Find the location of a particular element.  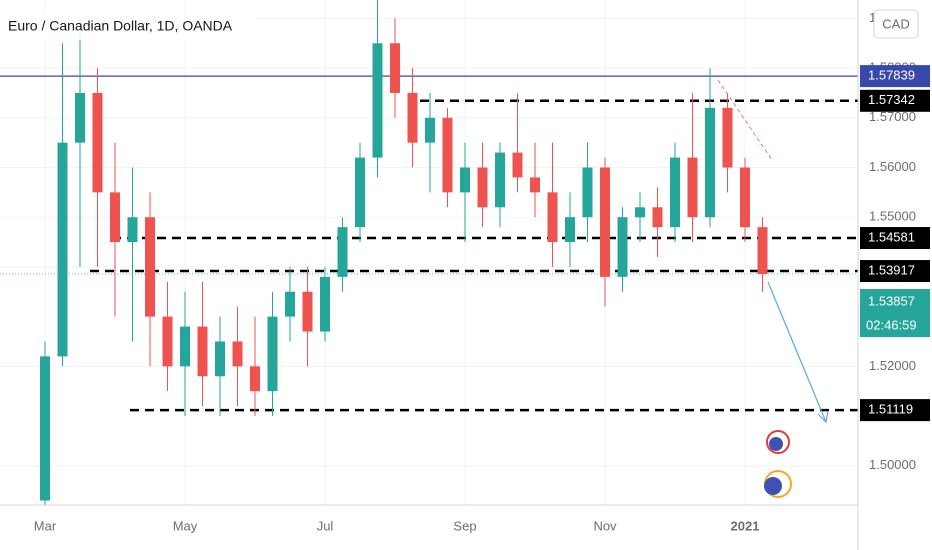

blue-level-box is located at coordinates (895, 76).